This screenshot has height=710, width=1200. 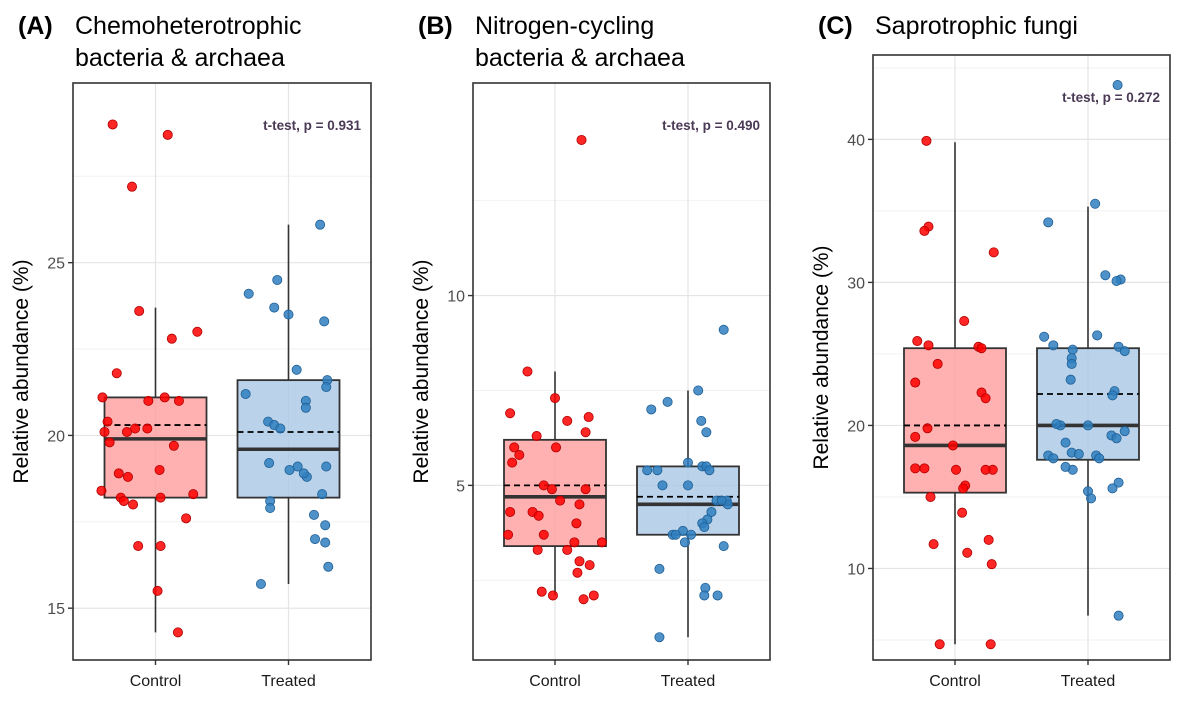 I want to click on panel-title-line: Chemoheterotrophic, so click(x=188, y=26).